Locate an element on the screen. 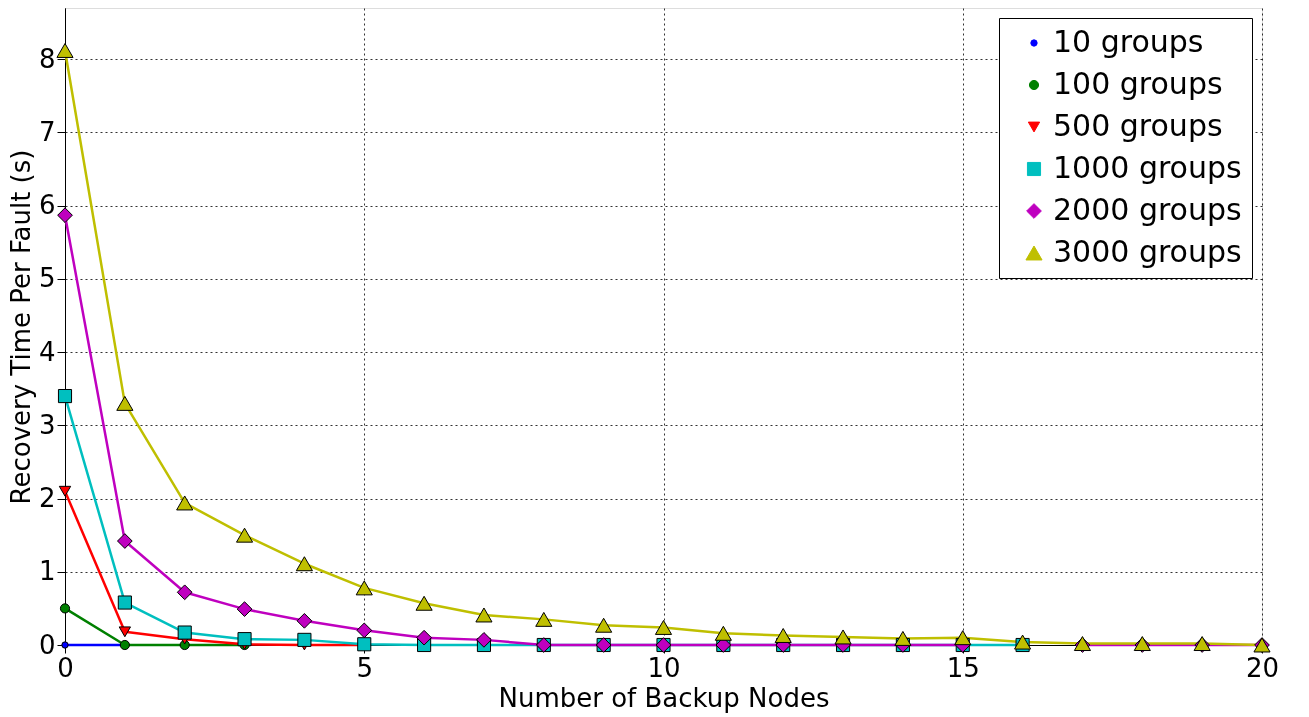 This screenshot has width=1309, height=717. x-tick-label: 10 is located at coordinates (664, 667).